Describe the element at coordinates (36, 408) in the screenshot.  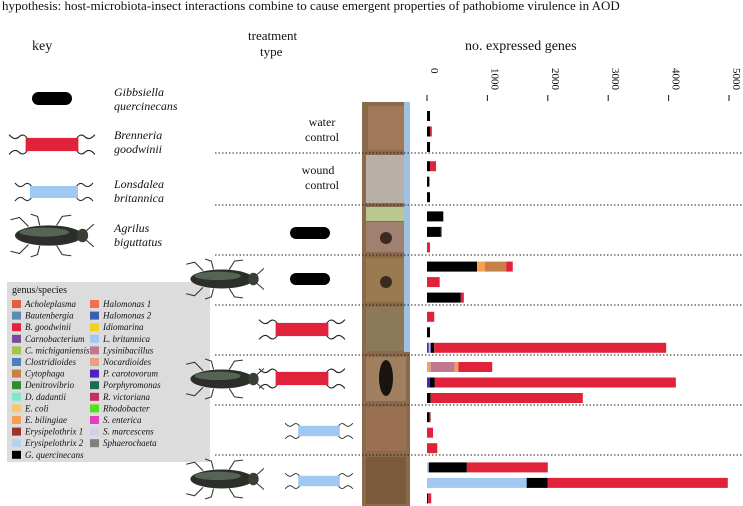
I see `legend-label: E. coli` at that location.